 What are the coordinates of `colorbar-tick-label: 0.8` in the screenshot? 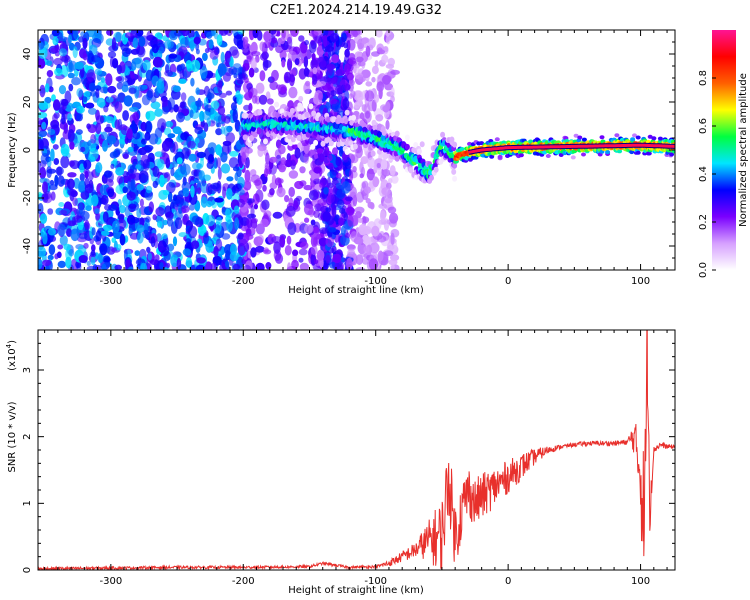 It's located at (703, 78).